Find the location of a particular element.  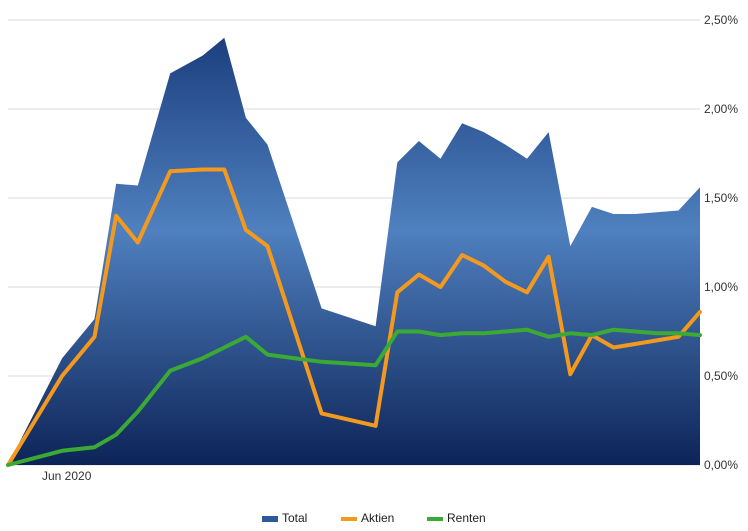

y-tick-label: 0,50% is located at coordinates (721, 376).